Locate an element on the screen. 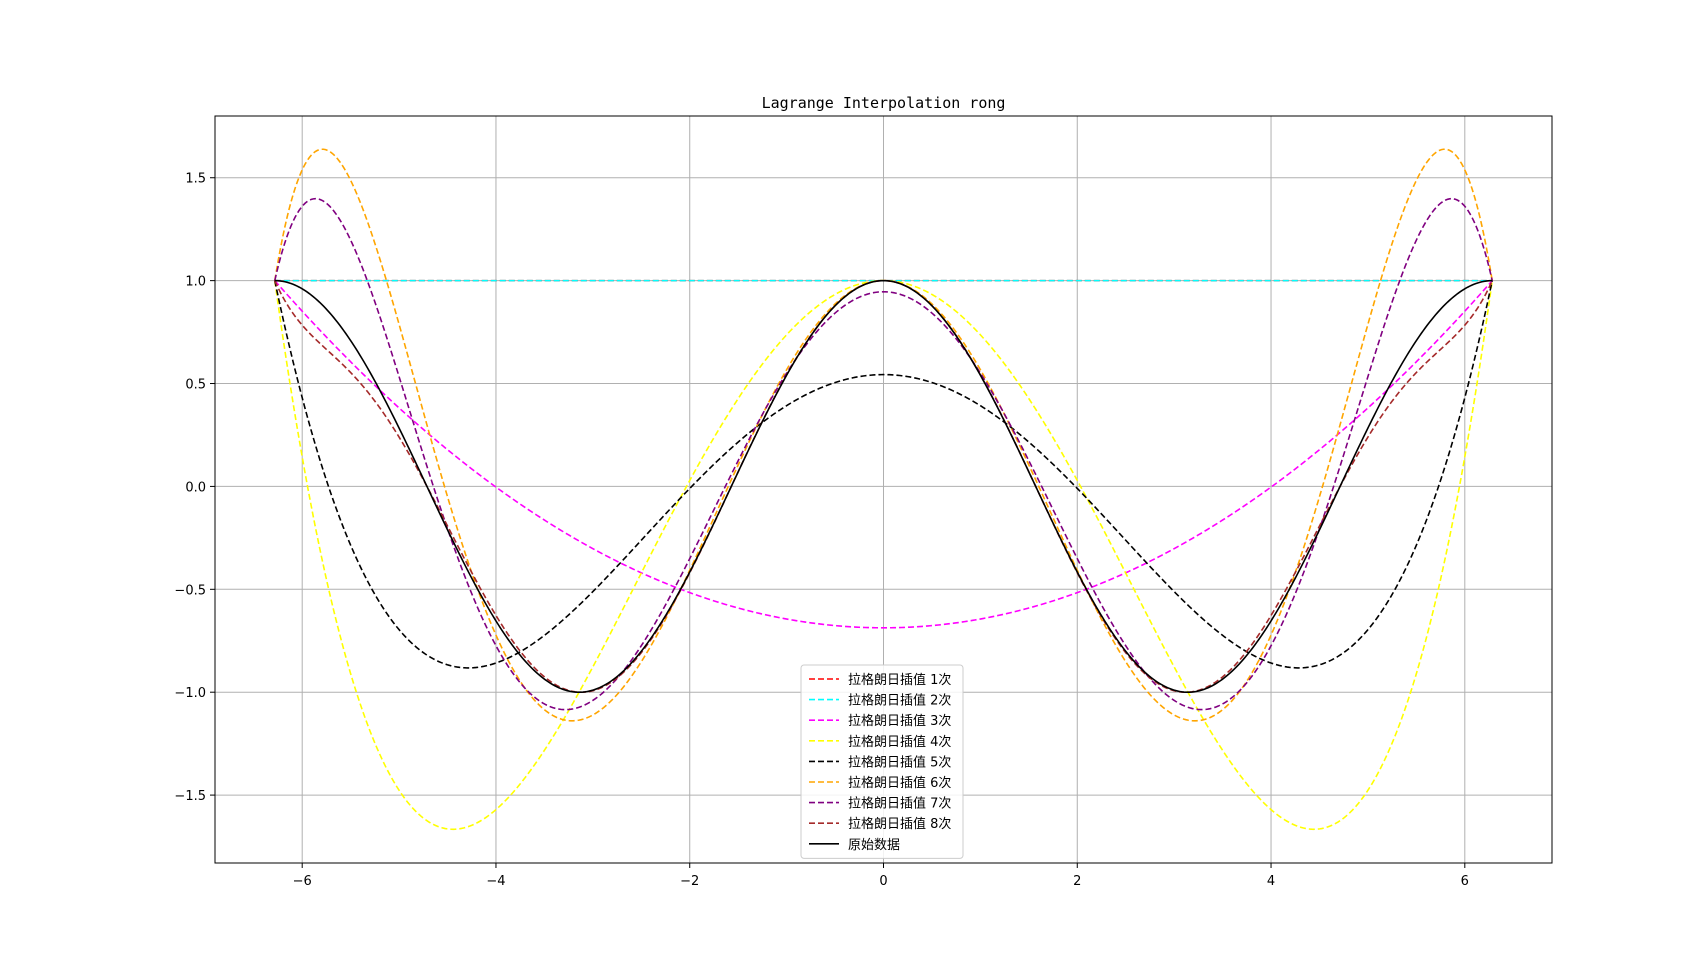 Image resolution: width=1706 pixels, height=962 pixels. y-tick-label: 1.0 is located at coordinates (195, 282).